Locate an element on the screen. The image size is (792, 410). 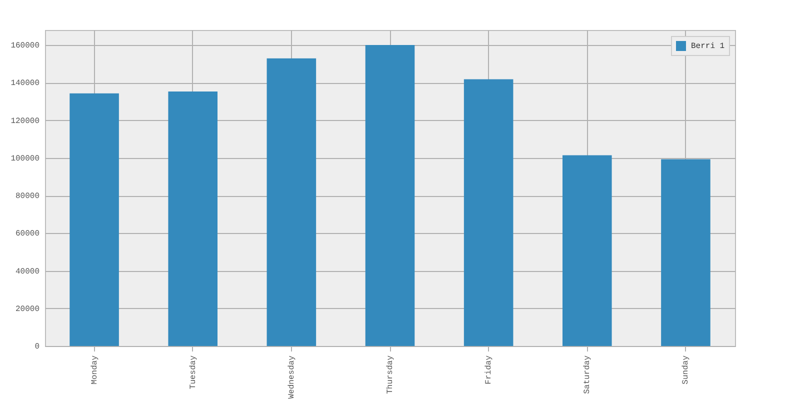
legend-label: Berri 1 is located at coordinates (708, 46).